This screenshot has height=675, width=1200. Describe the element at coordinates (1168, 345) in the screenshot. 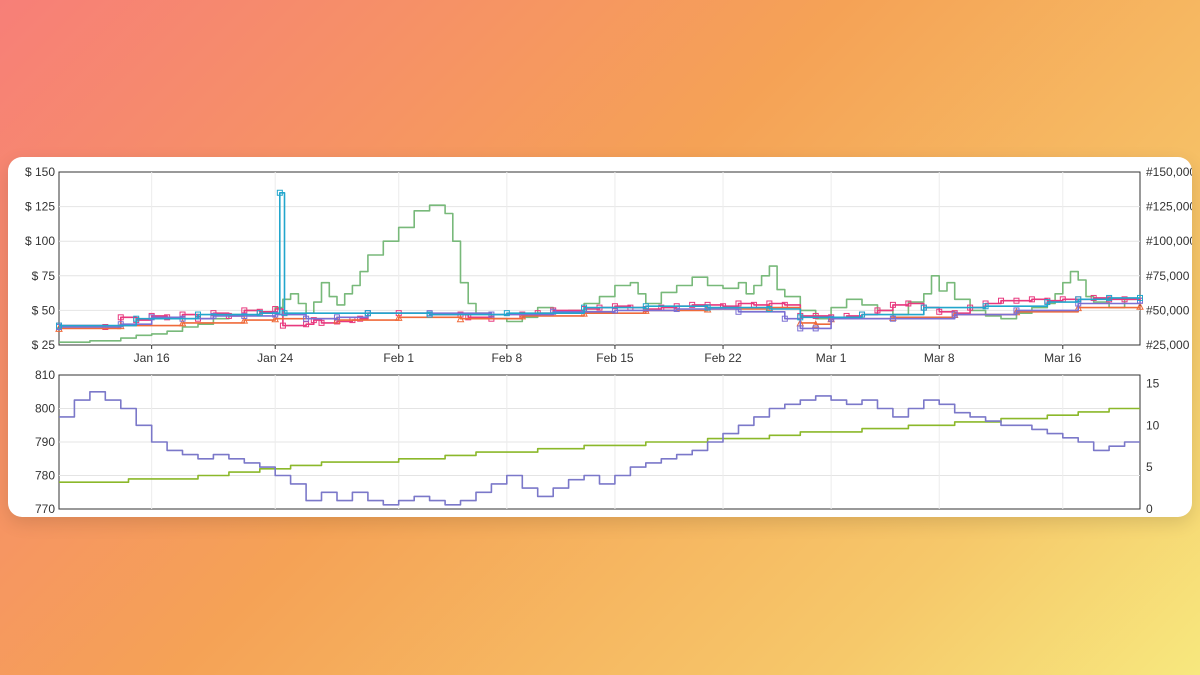

I see `right-axis-tick: #25,000` at that location.